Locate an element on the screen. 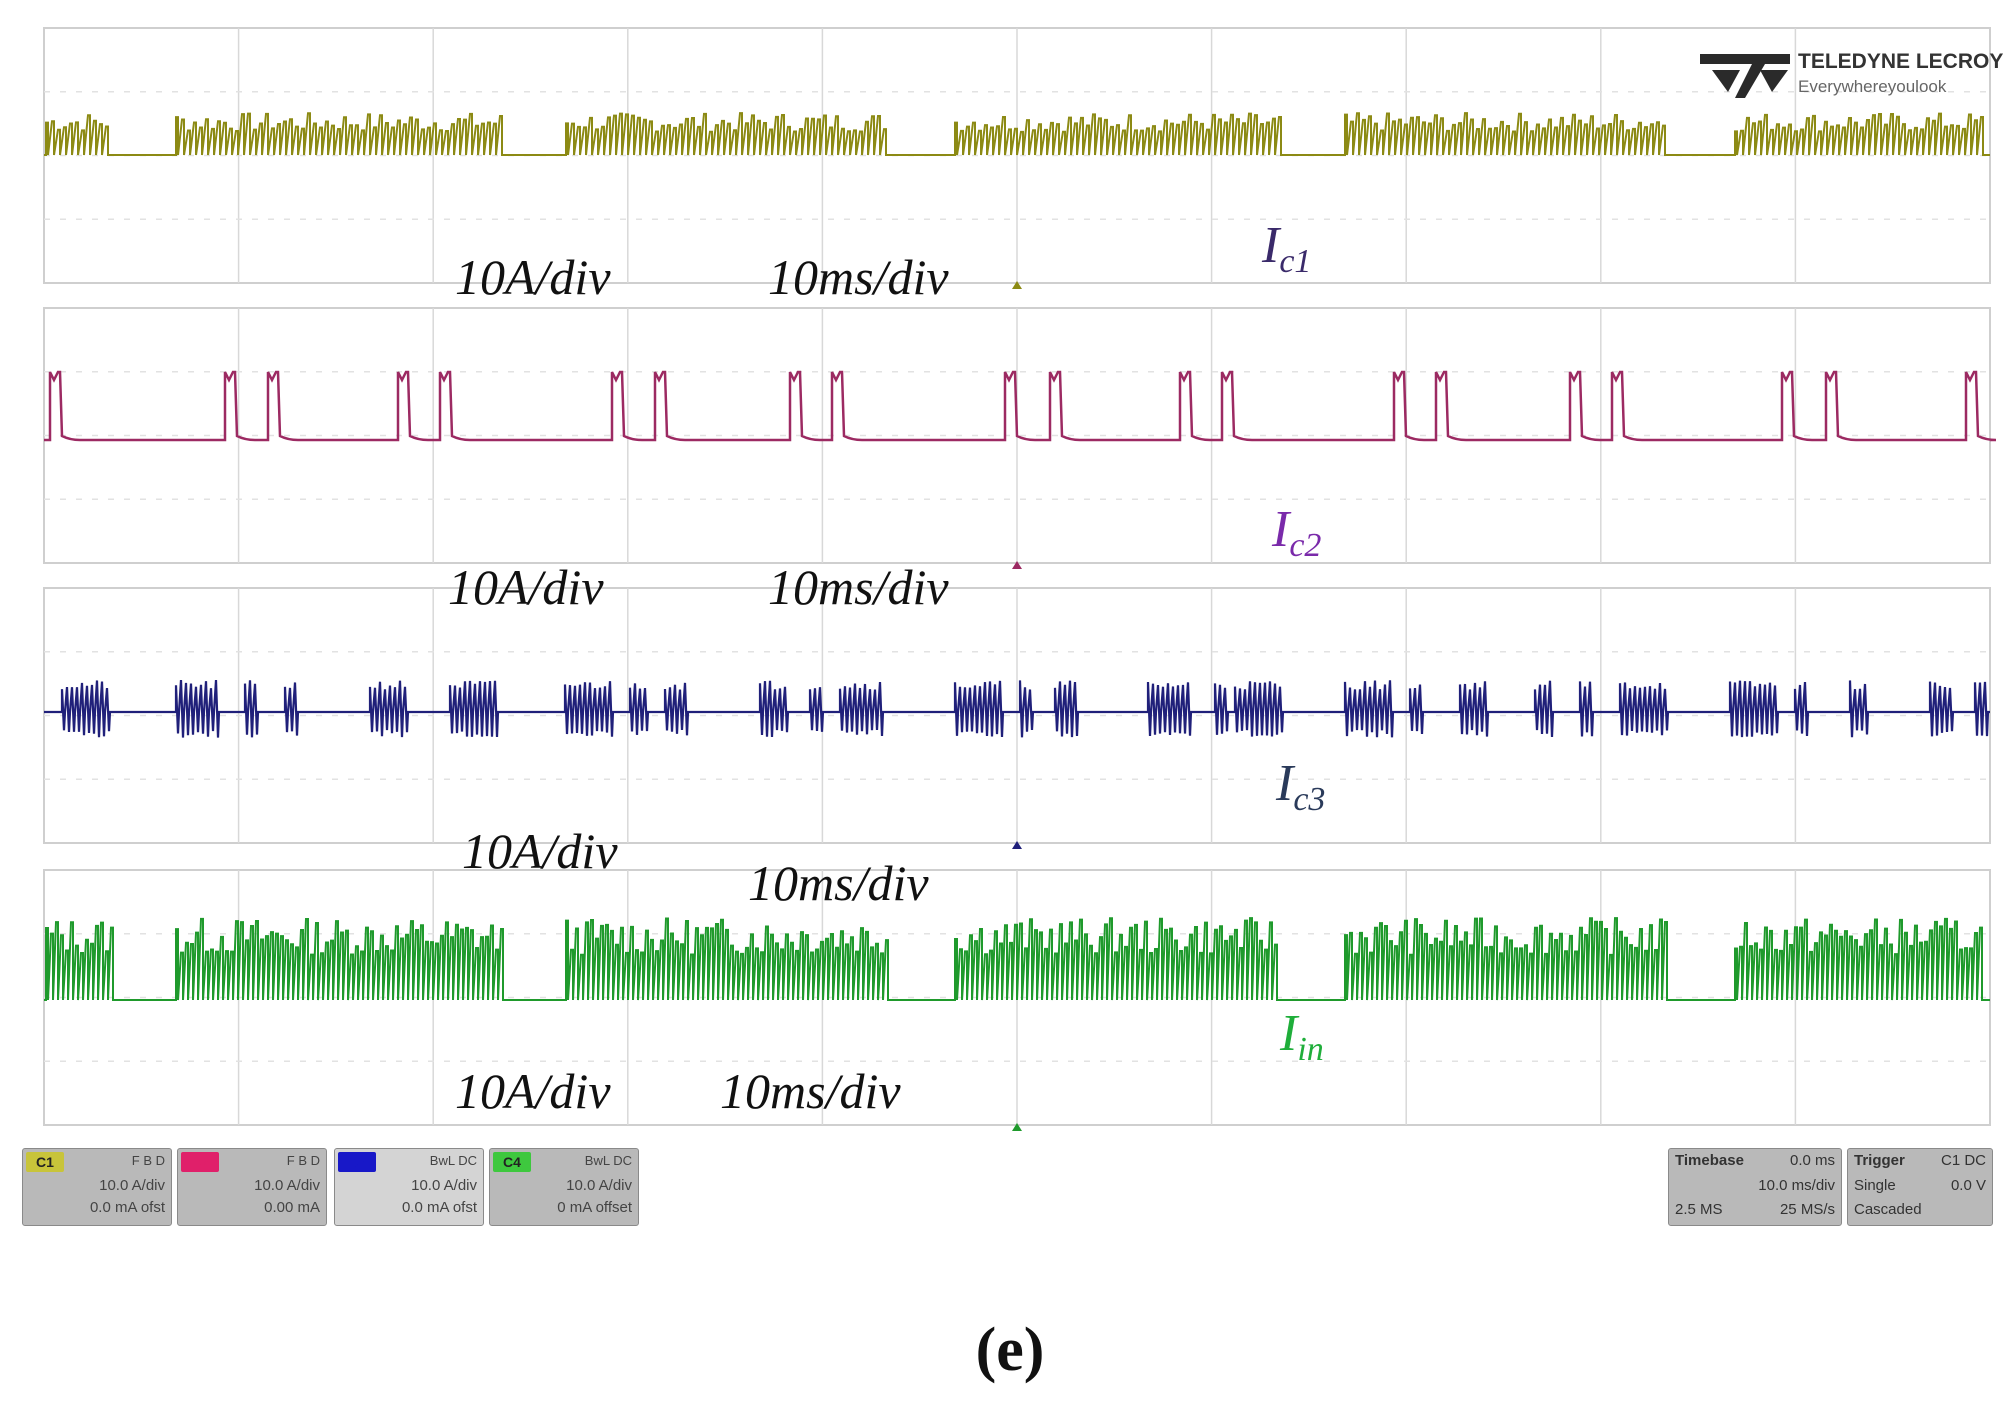  timebase-div: 10.0 ms/div is located at coordinates (1796, 1185).